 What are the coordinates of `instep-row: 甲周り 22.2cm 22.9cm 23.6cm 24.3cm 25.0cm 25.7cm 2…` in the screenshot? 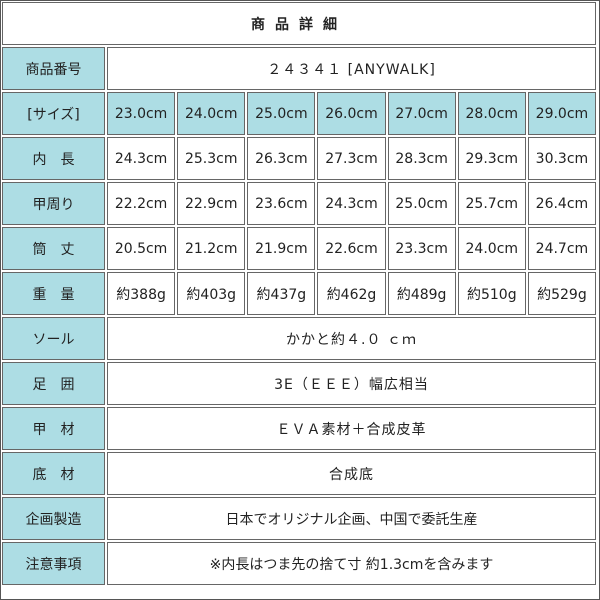 It's located at (299, 203).